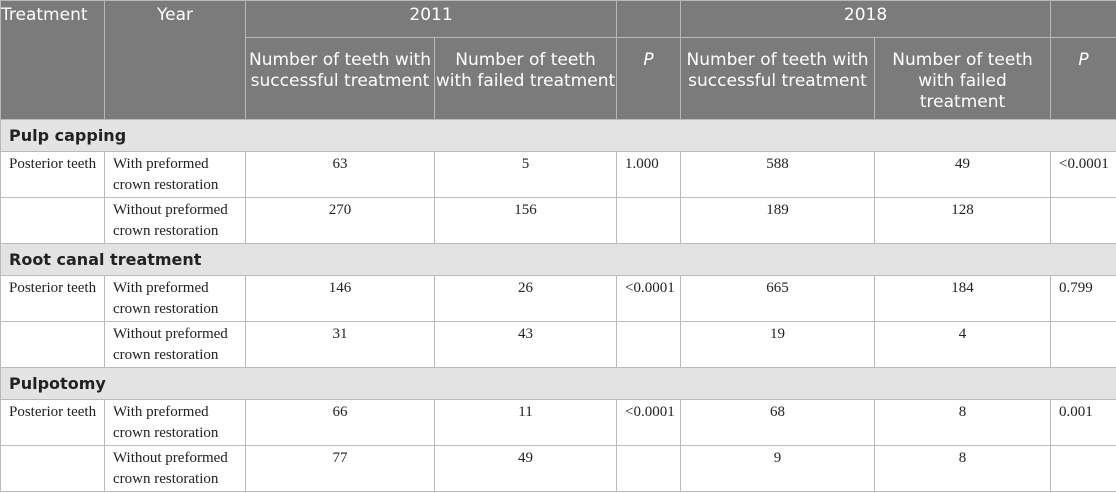  What do you see at coordinates (525, 422) in the screenshot?
I see `cell-failed-2011: 11` at bounding box center [525, 422].